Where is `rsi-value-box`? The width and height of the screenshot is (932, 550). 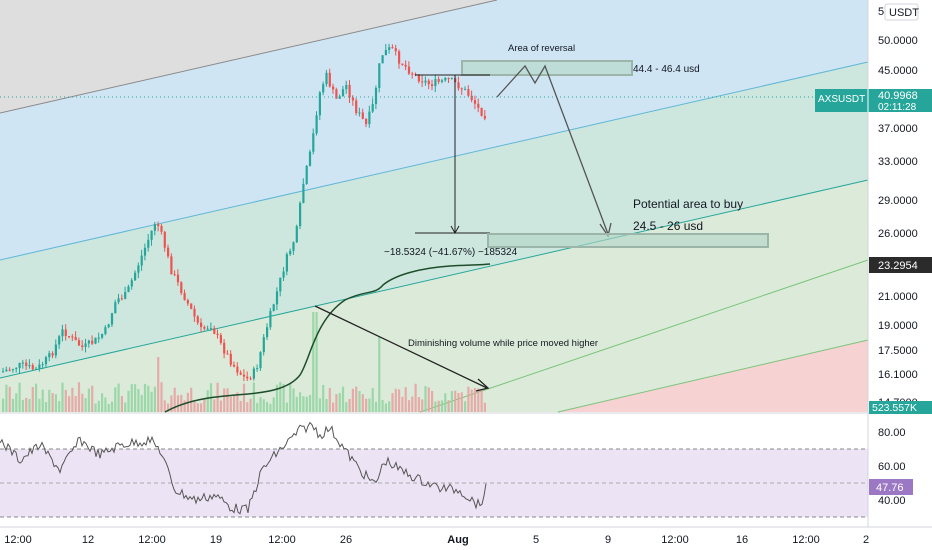 rsi-value-box is located at coordinates (891, 487).